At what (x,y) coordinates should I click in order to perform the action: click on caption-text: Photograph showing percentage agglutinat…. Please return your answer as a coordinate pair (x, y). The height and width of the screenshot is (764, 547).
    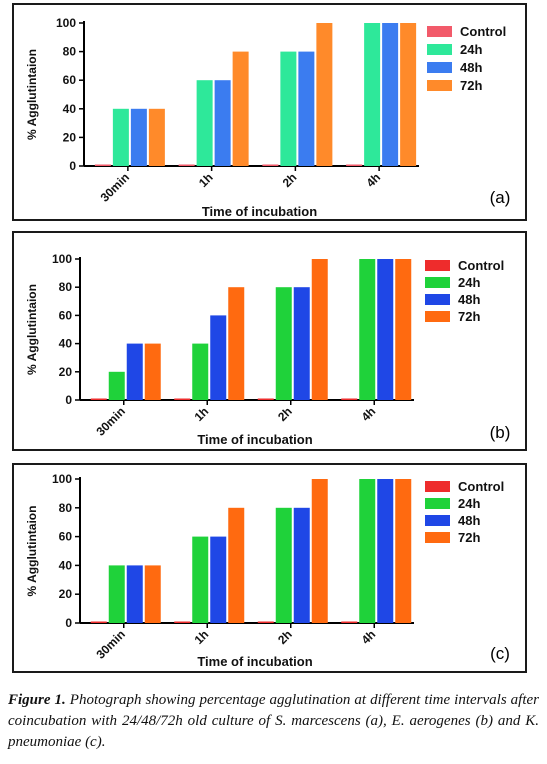
    Looking at the image, I should click on (273, 721).